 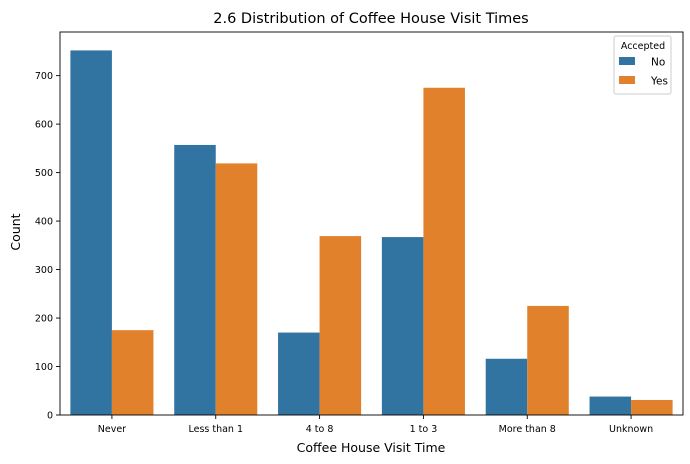 What do you see at coordinates (320, 429) in the screenshot?
I see `x-tick-label: 4 to 8` at bounding box center [320, 429].